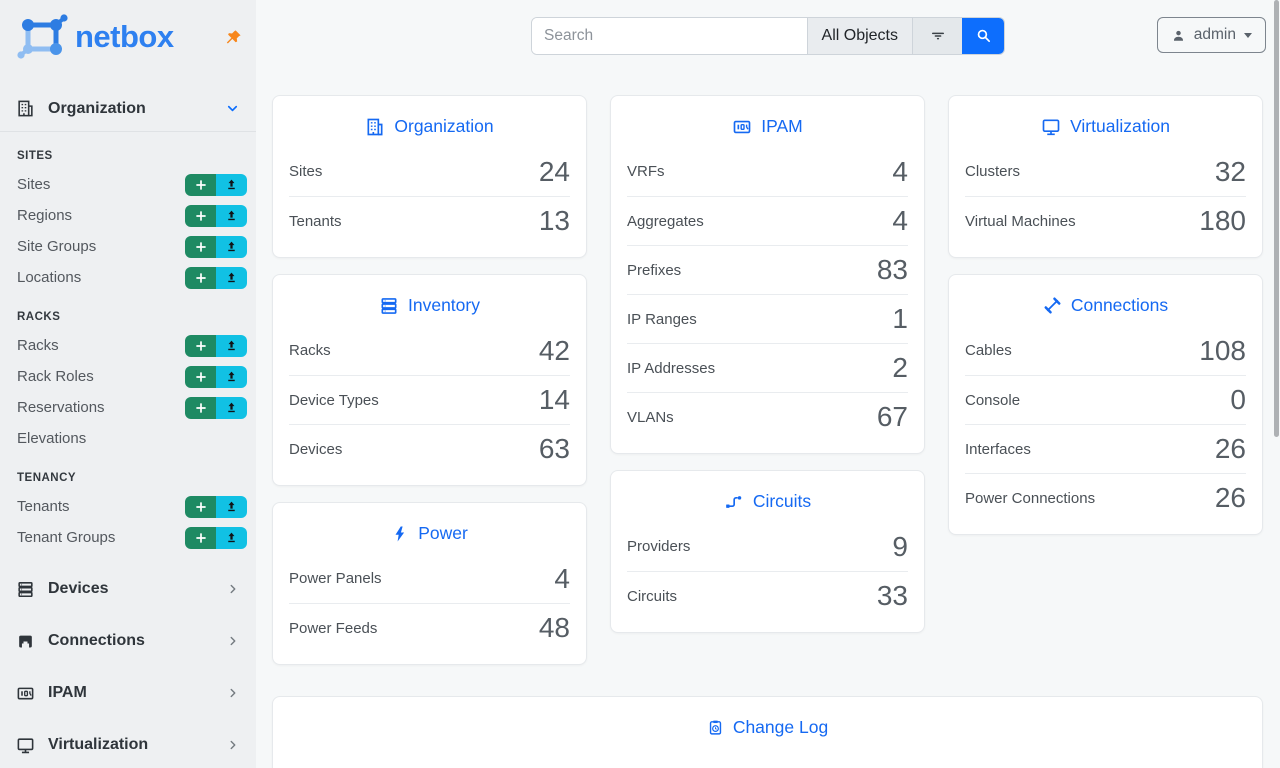 This screenshot has height=768, width=1280. Describe the element at coordinates (128, 537) in the screenshot. I see `sidebar-item-tenant-groups: Tenant Groups` at that location.